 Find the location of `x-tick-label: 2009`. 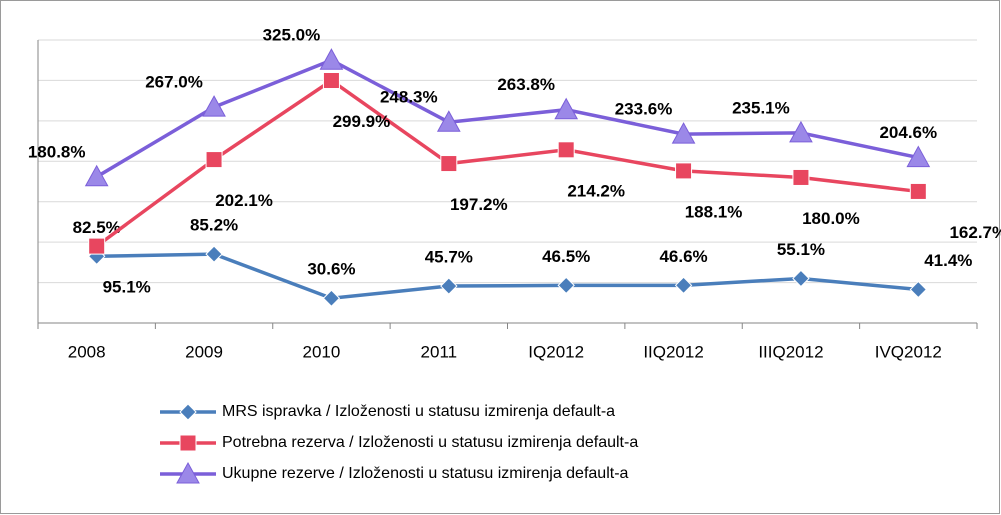

x-tick-label: 2009 is located at coordinates (204, 351).